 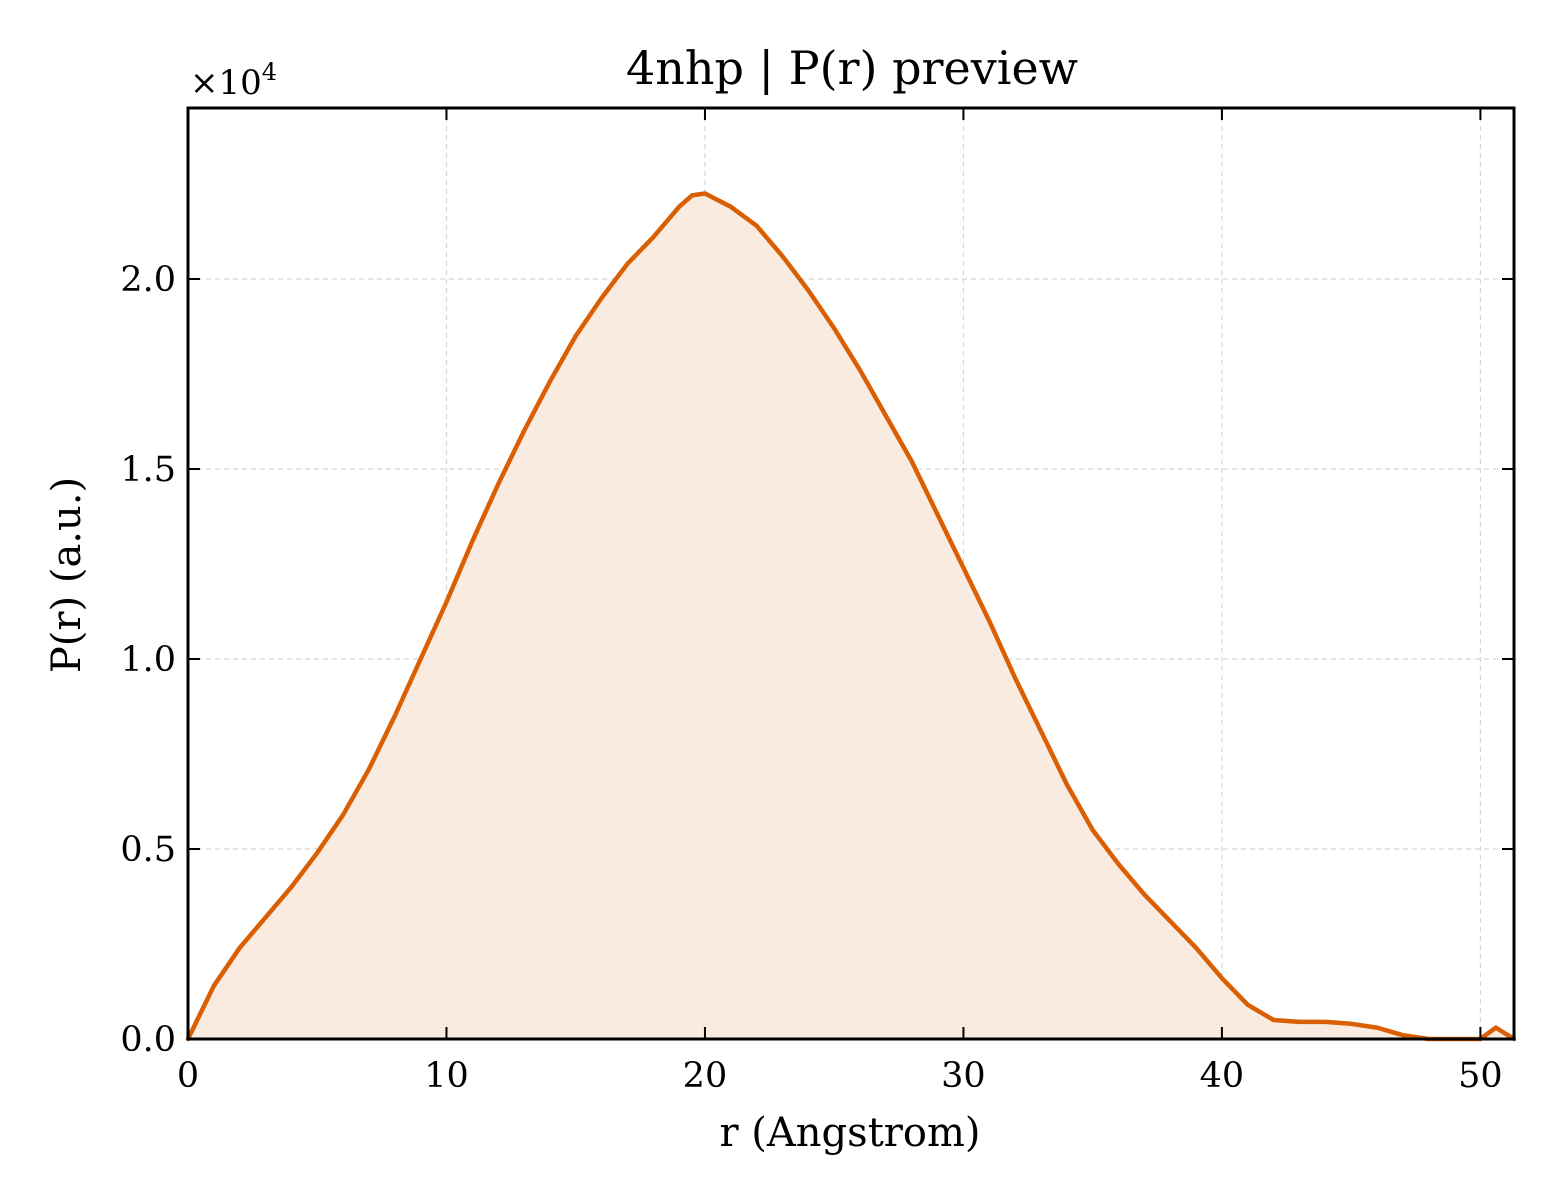 I want to click on x-tick-label: 20, so click(x=705, y=1076).